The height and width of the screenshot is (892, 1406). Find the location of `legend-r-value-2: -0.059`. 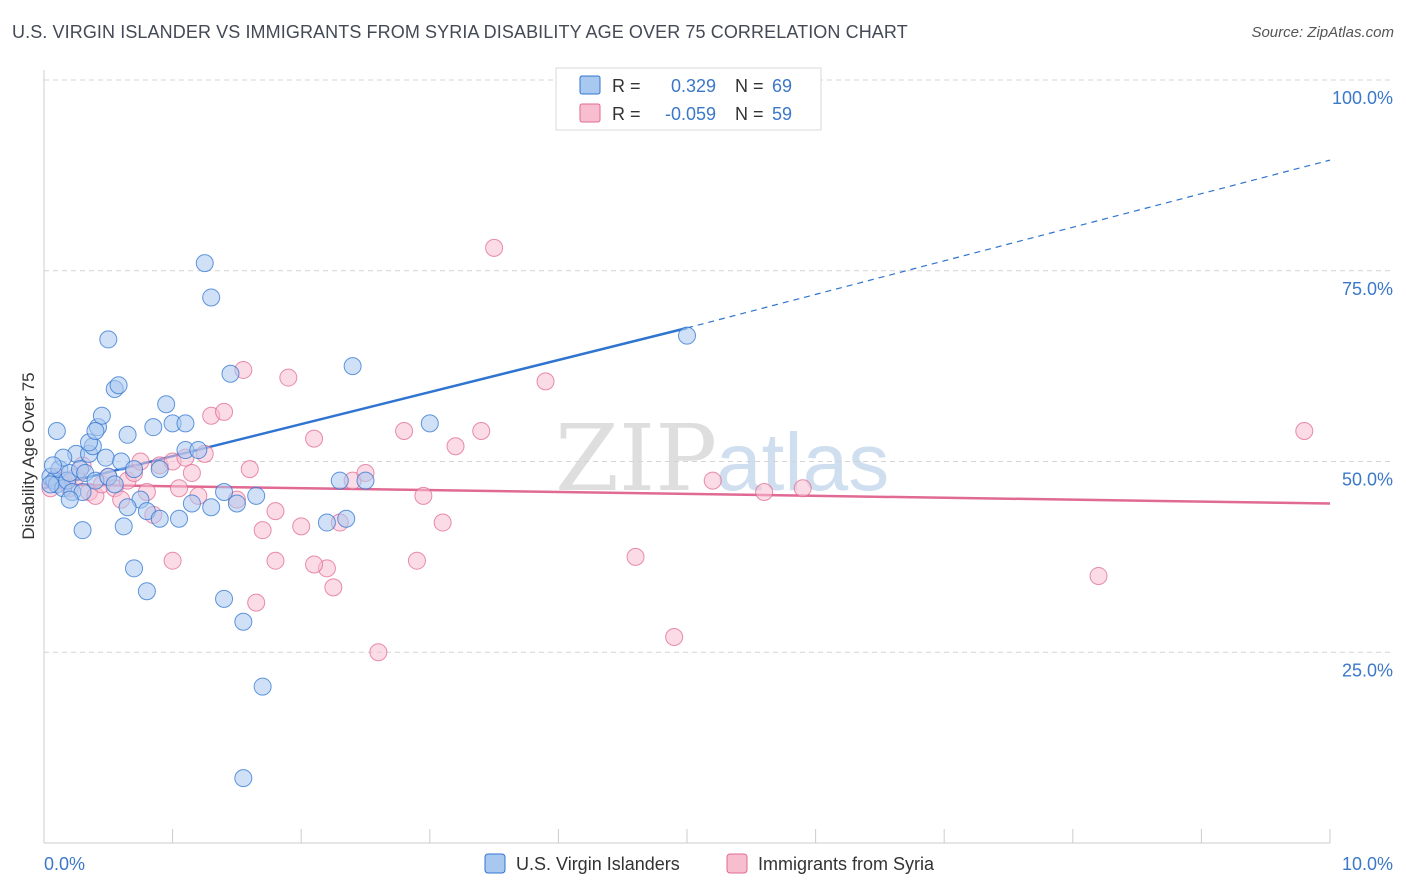

legend-r-value-2: -0.059 is located at coordinates (690, 114).